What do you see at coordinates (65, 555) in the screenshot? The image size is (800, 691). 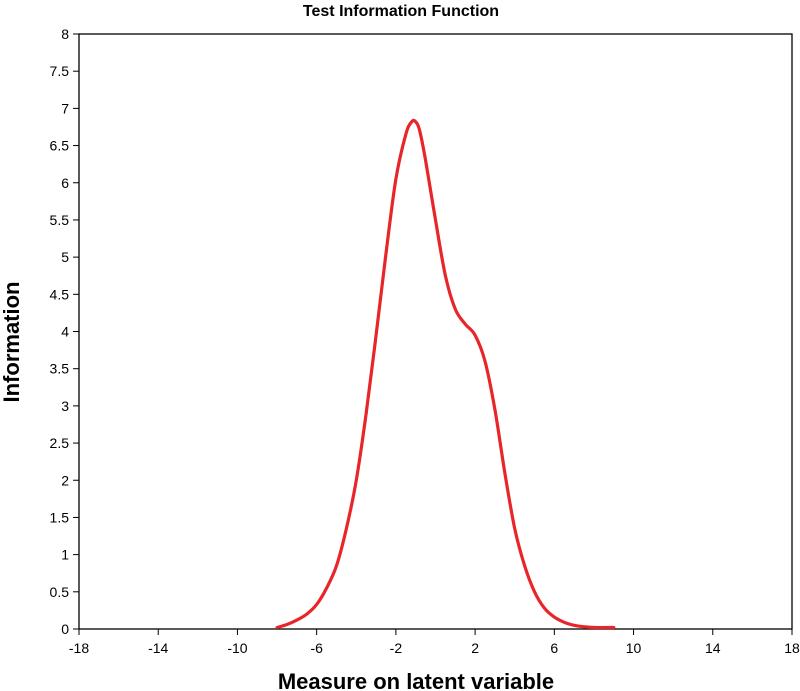 I see `y-tick-label: 1` at bounding box center [65, 555].